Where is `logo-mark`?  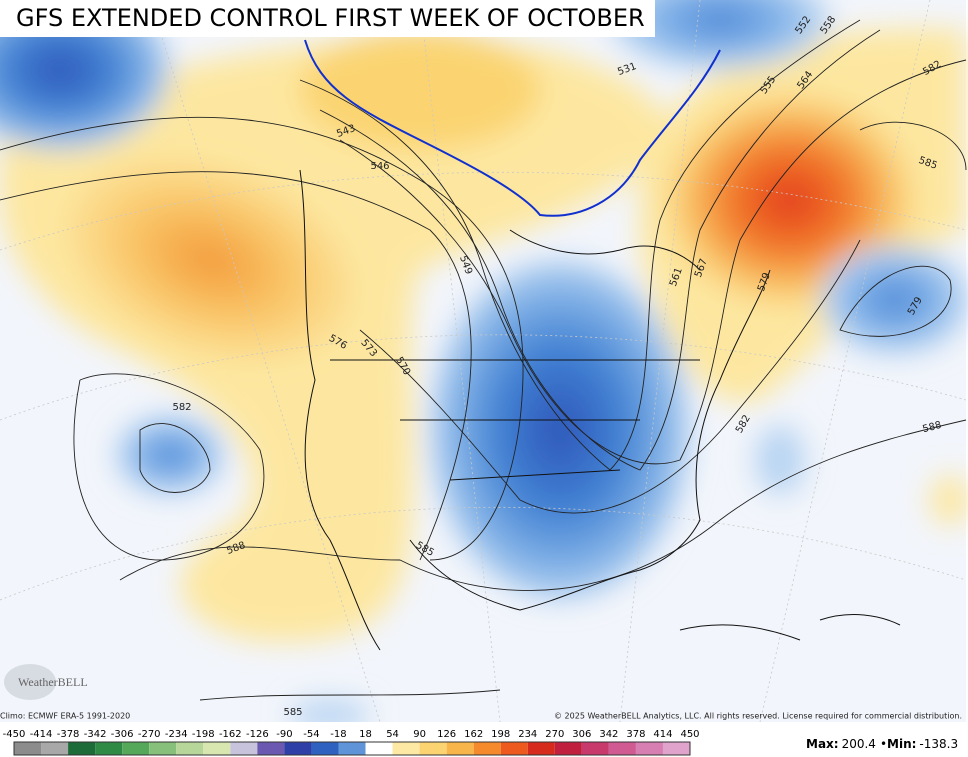
logo-mark is located at coordinates (30, 682).